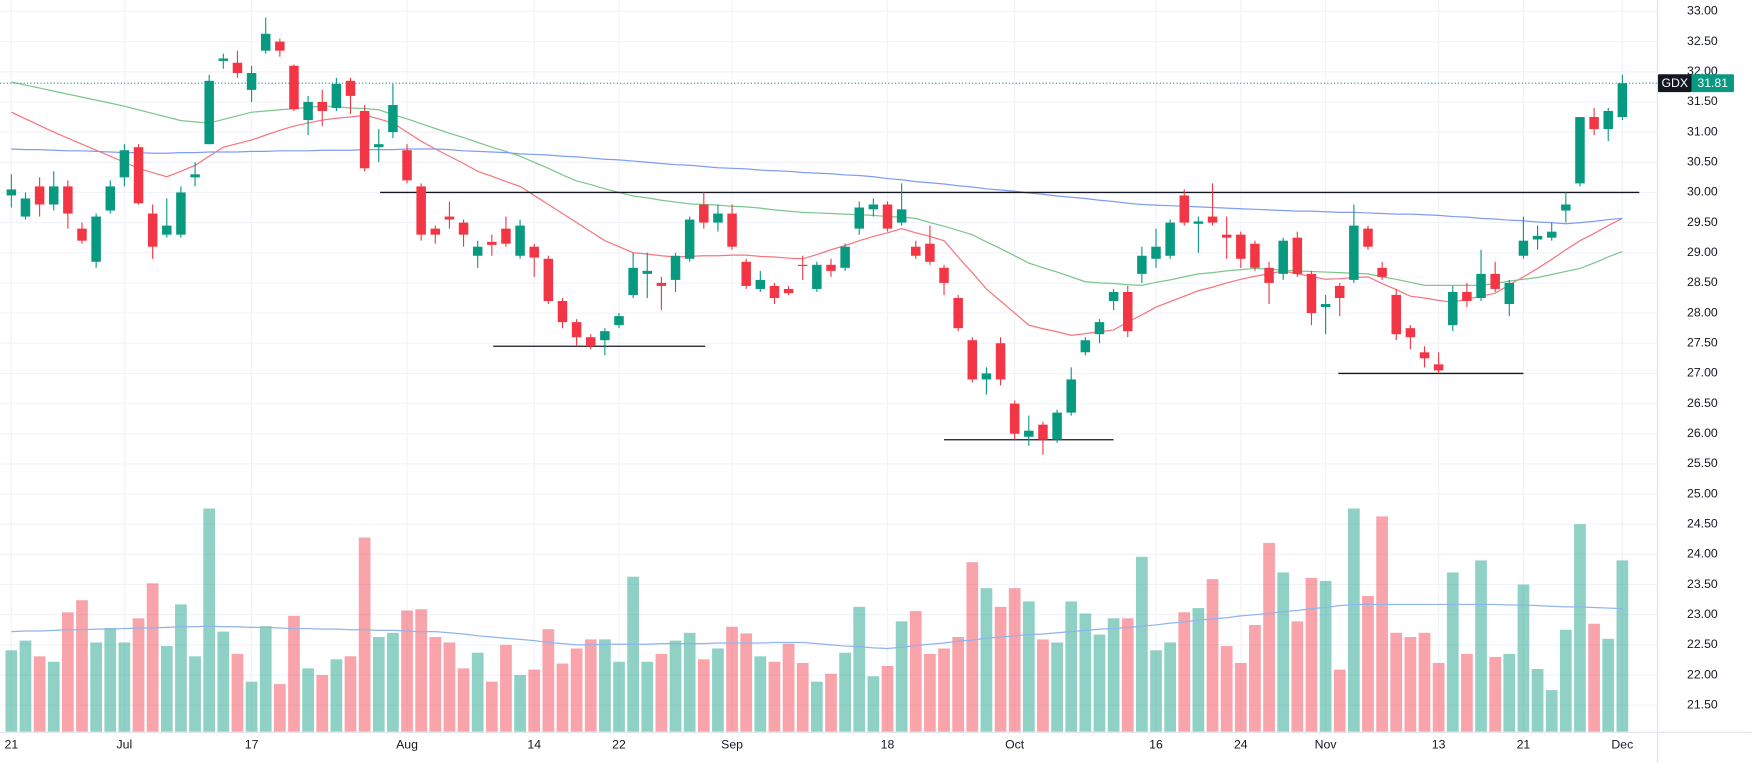  Describe the element at coordinates (1241, 744) in the screenshot. I see `x-tick-label: 24` at that location.